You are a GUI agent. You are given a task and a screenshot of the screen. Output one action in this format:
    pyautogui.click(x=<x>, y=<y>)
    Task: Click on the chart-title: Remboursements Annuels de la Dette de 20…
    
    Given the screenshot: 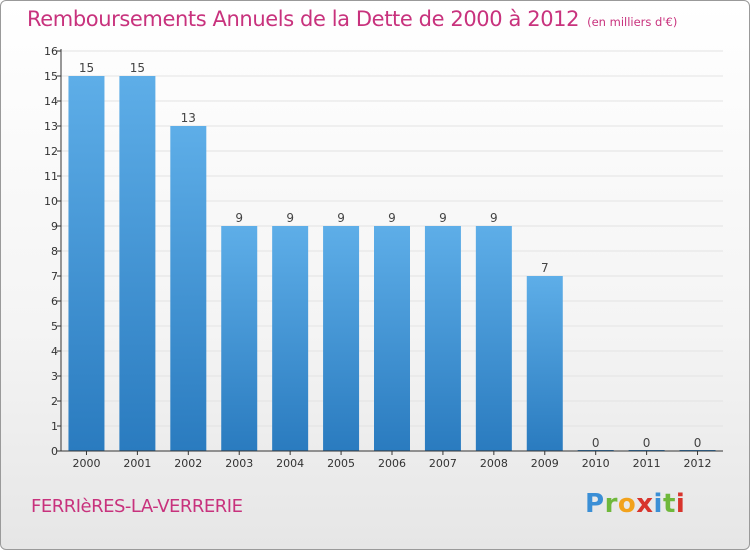 What is the action you would take?
    pyautogui.click(x=352, y=19)
    